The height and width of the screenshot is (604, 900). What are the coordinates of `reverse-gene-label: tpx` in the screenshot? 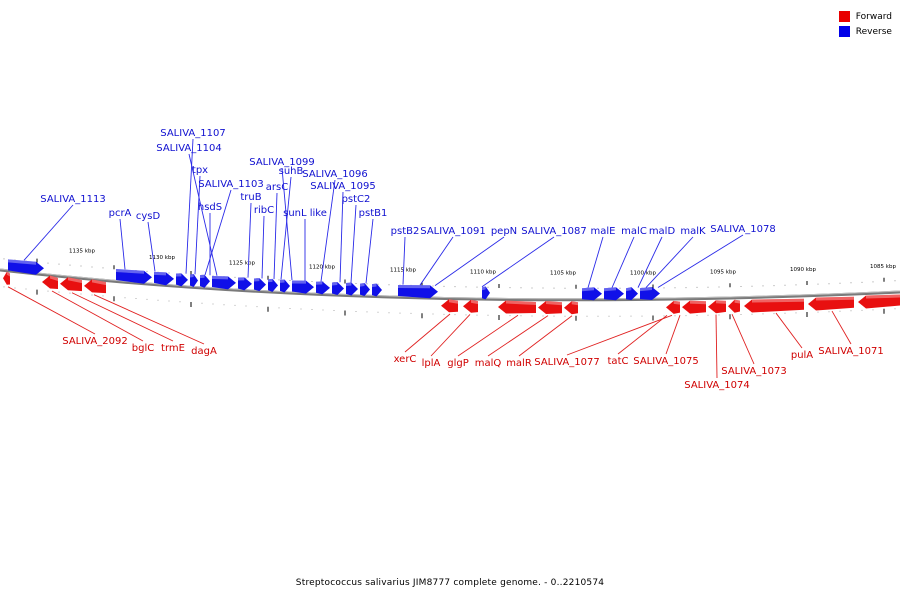 It's located at (200, 170).